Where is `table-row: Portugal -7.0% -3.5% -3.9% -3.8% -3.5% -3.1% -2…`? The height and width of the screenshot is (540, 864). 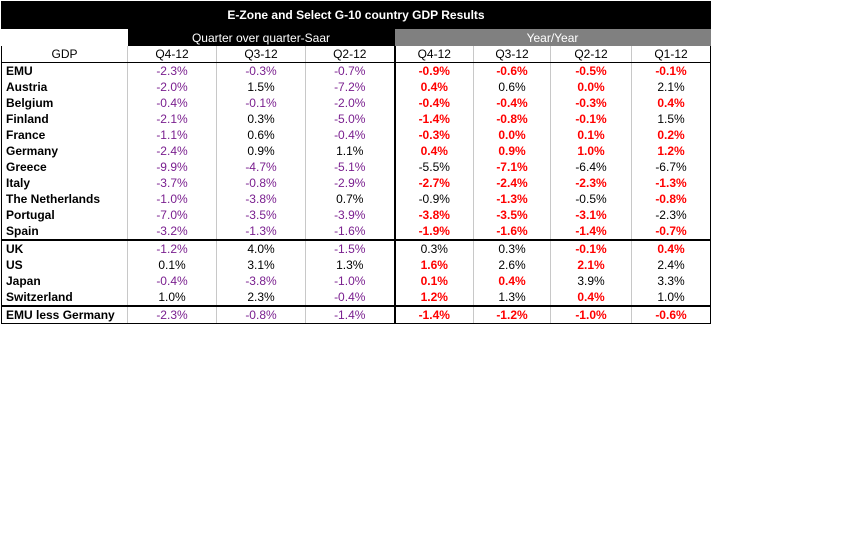 table-row: Portugal -7.0% -3.5% -3.9% -3.8% -3.5% -3.1% -2… is located at coordinates (356, 215).